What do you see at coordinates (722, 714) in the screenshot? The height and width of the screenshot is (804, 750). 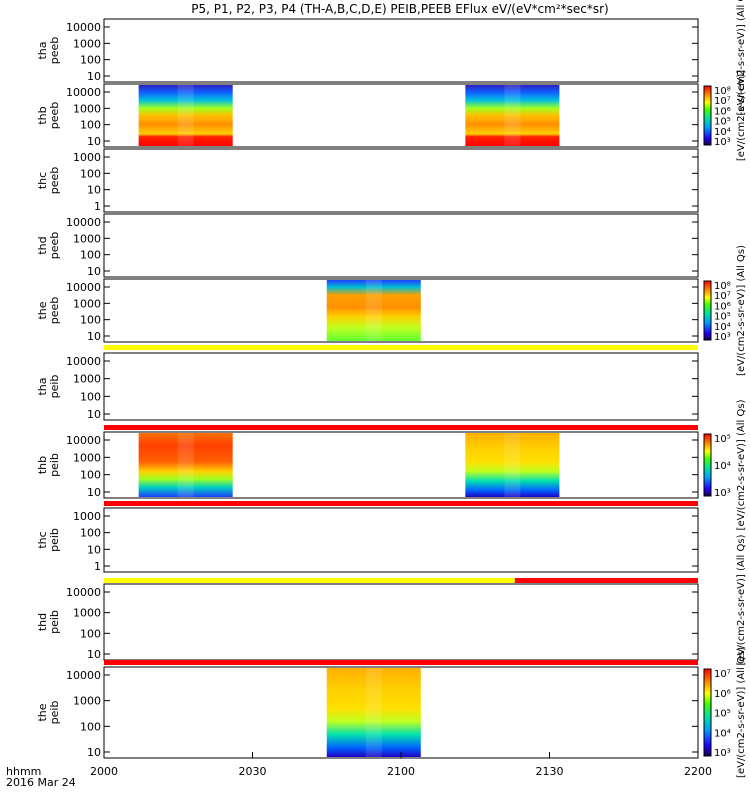 I see `colorbar-tick-label: 10⁵` at bounding box center [722, 714].